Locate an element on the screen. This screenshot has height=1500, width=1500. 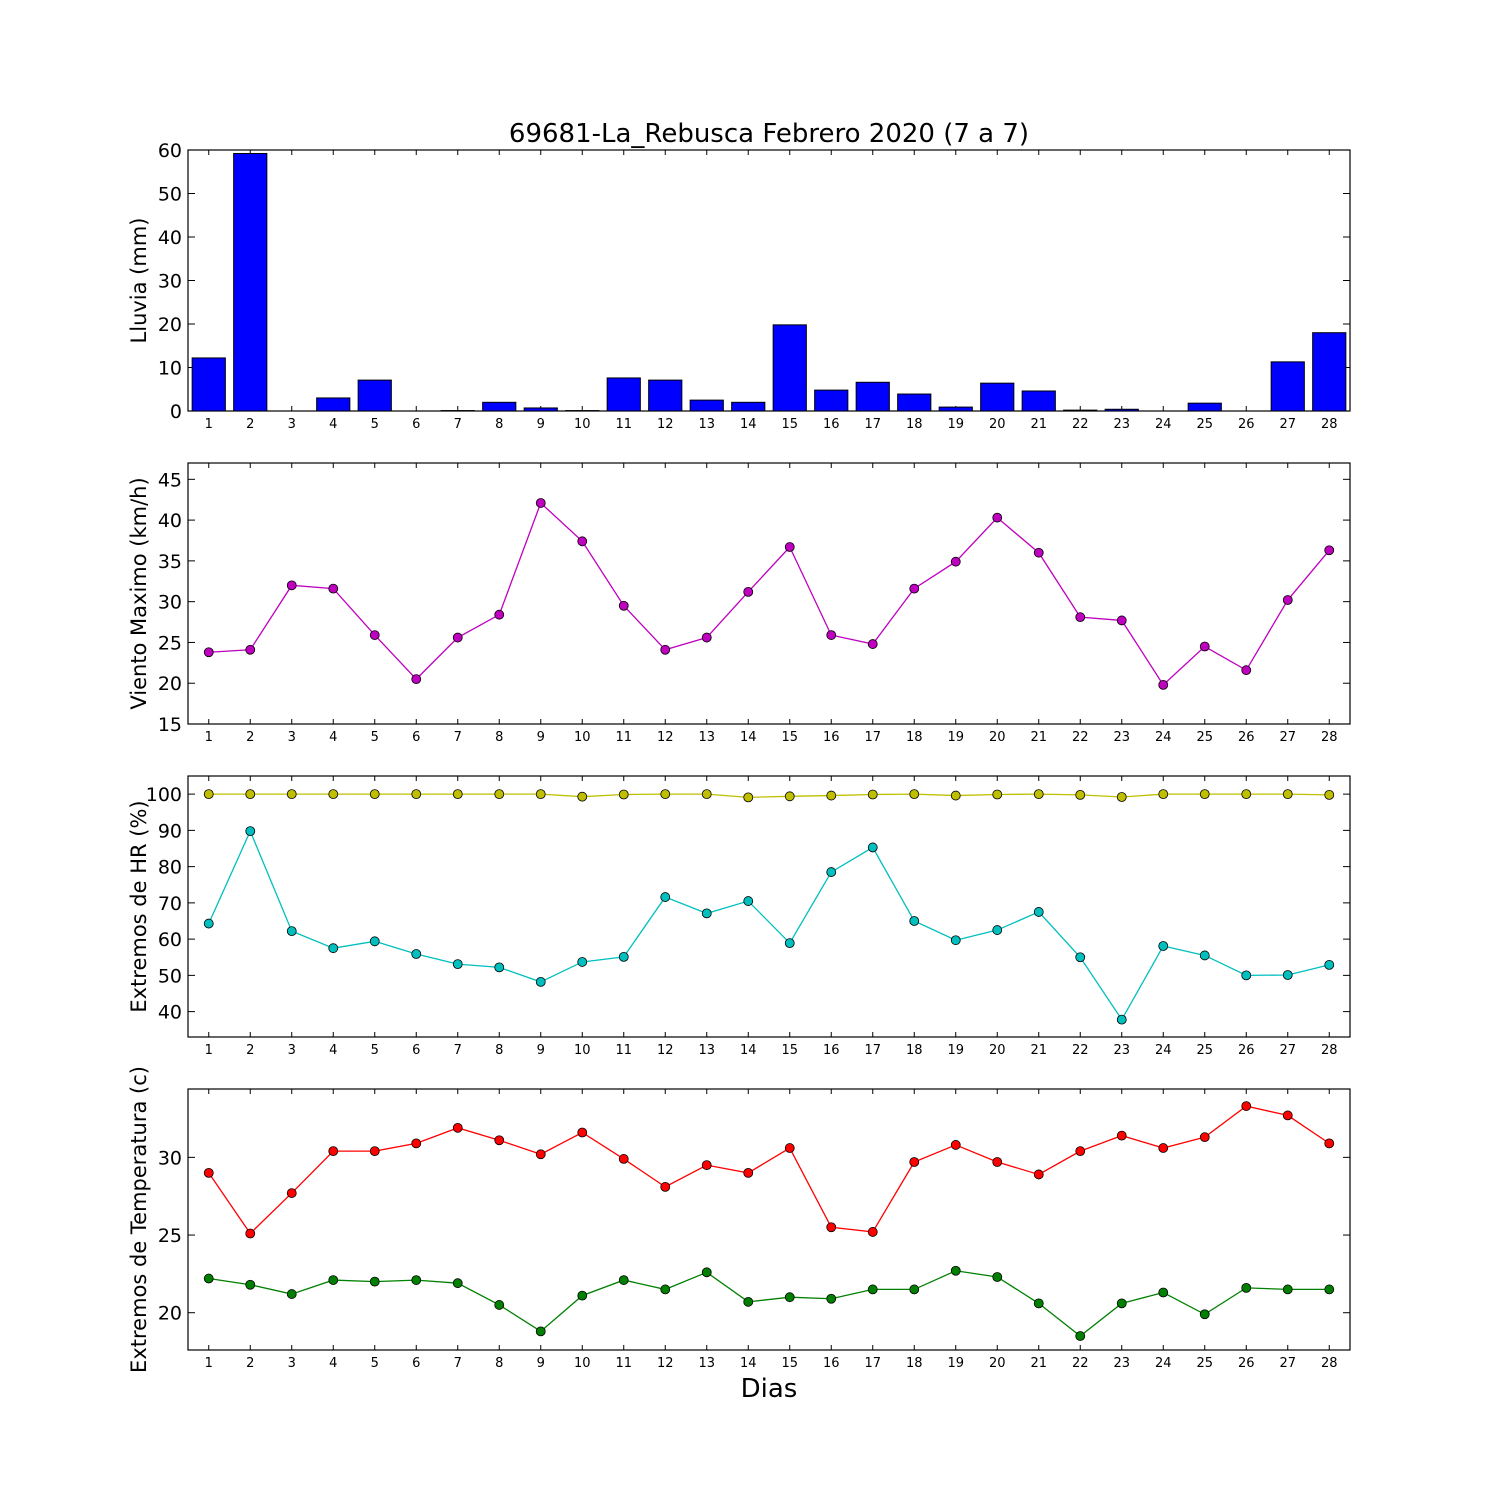
rain-ytick-label: 30 is located at coordinates (170, 282).